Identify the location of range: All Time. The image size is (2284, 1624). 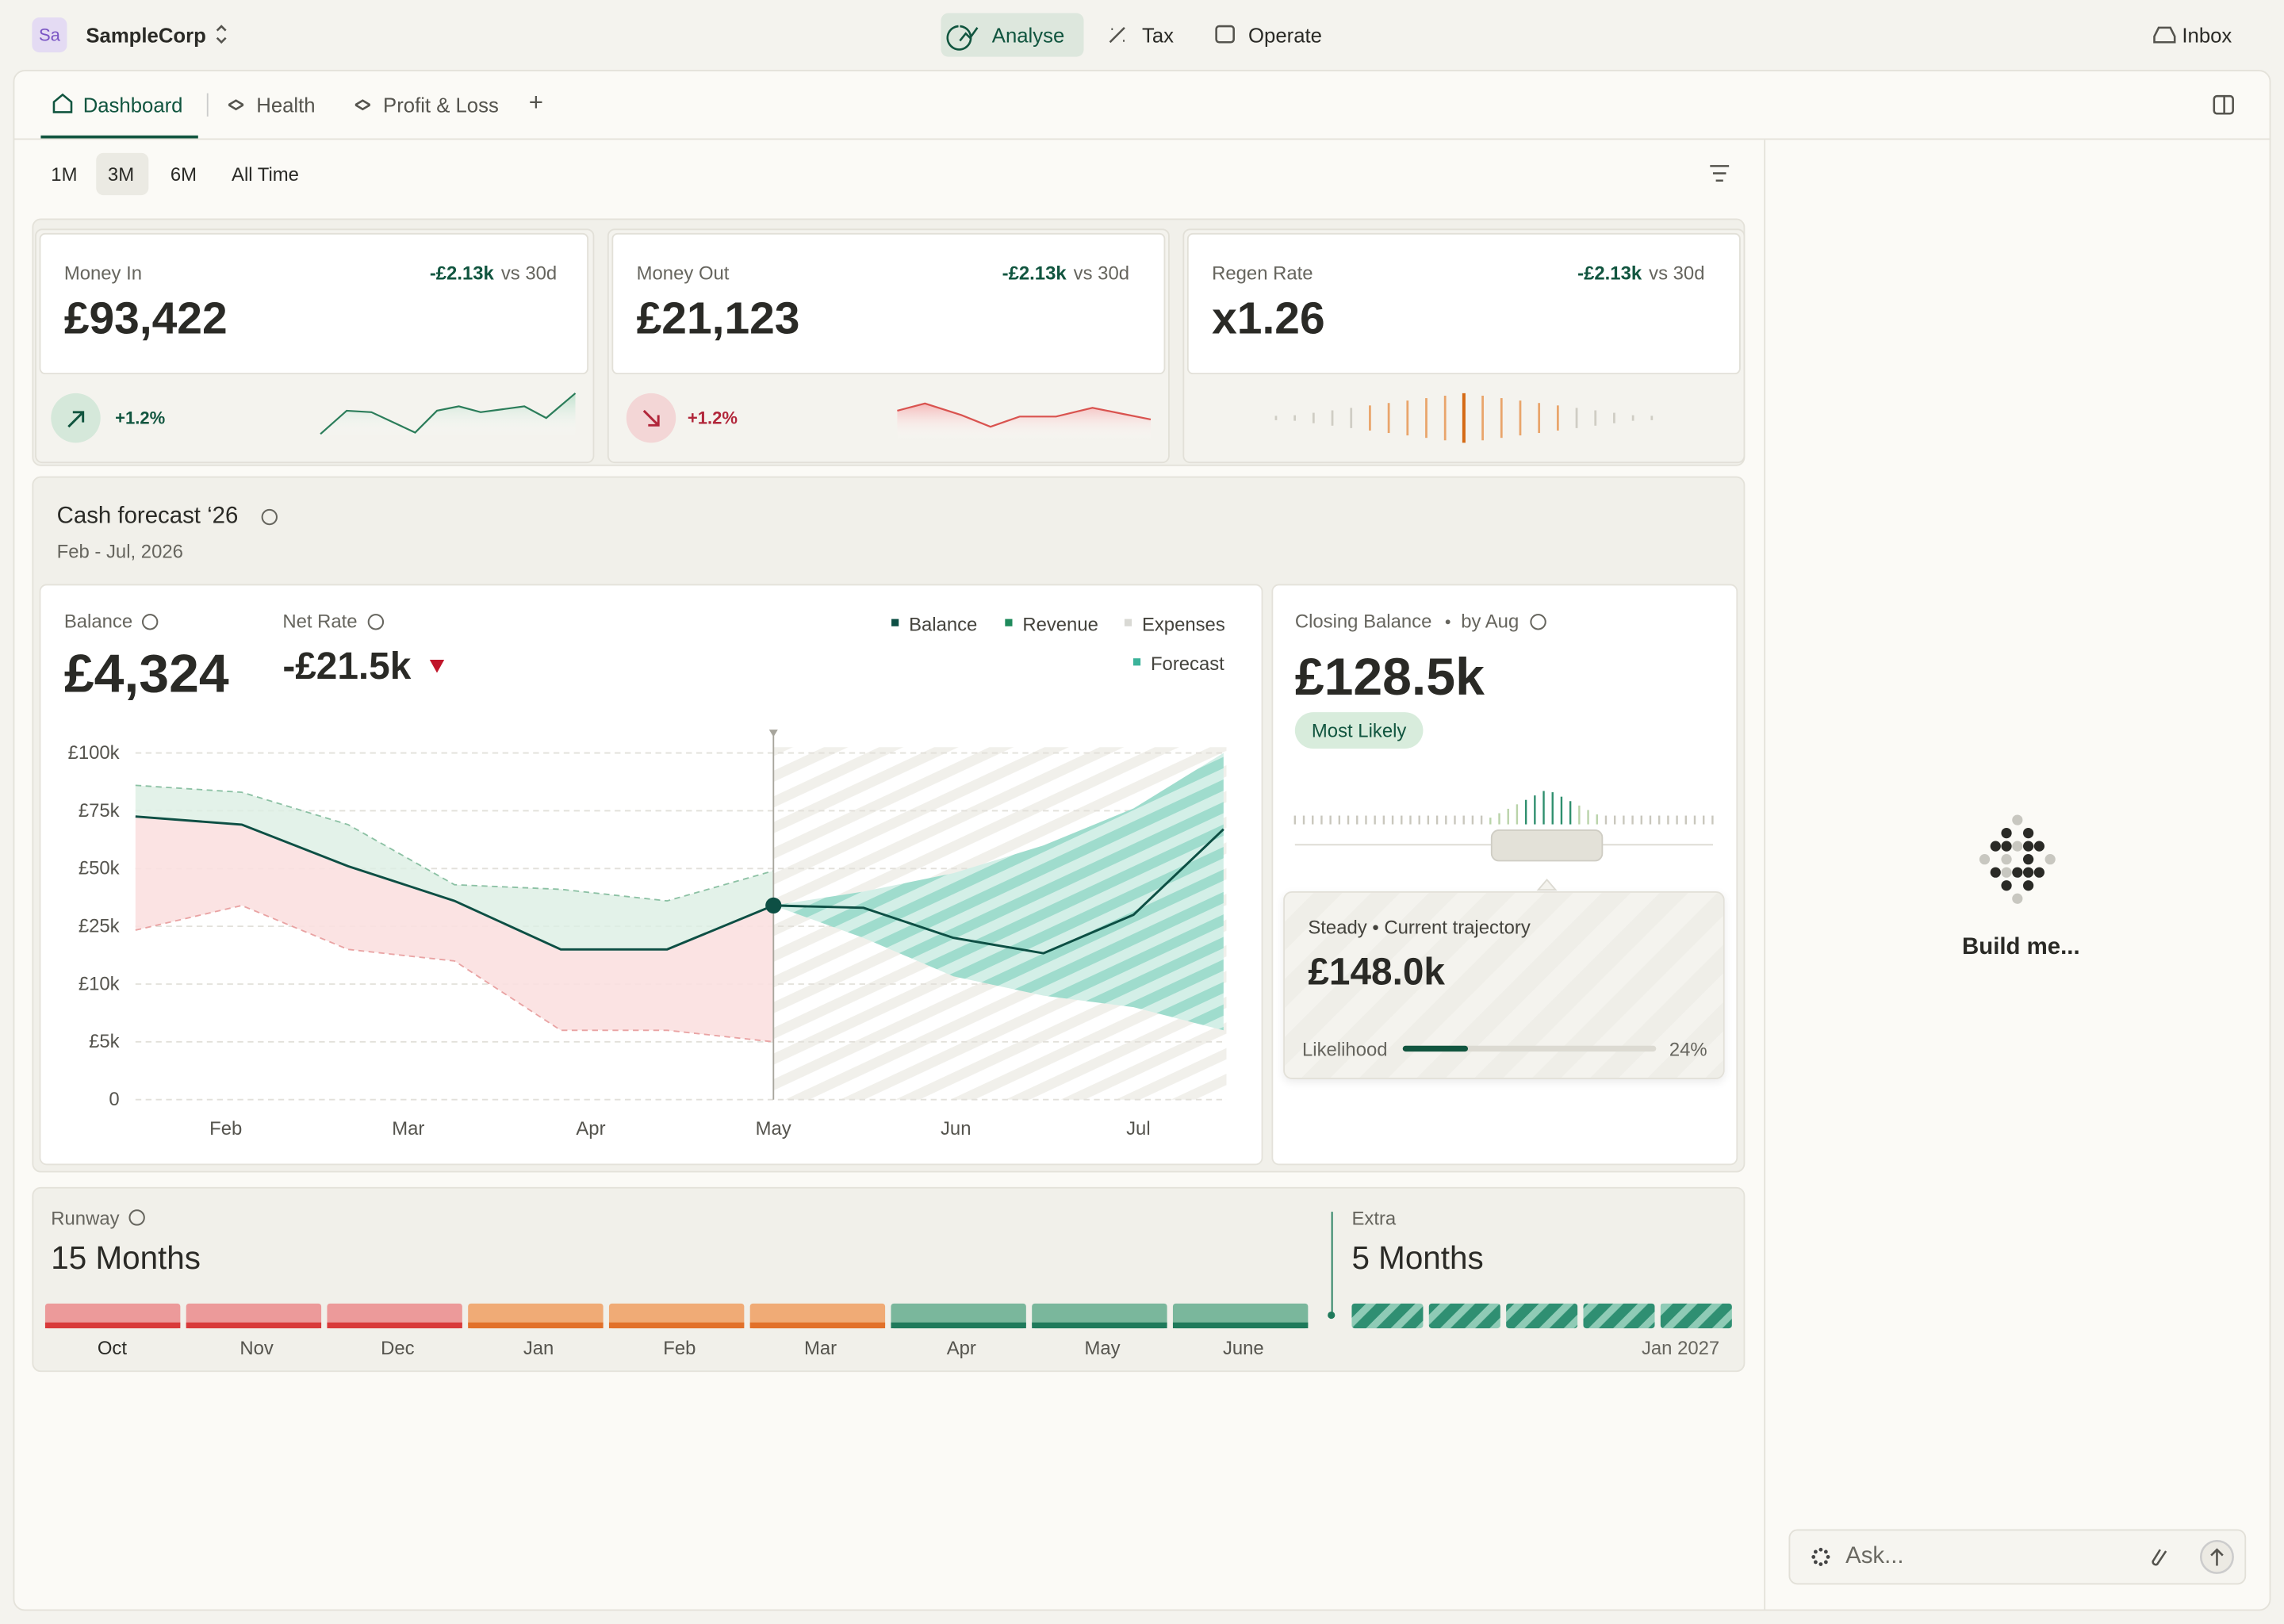
(265, 174).